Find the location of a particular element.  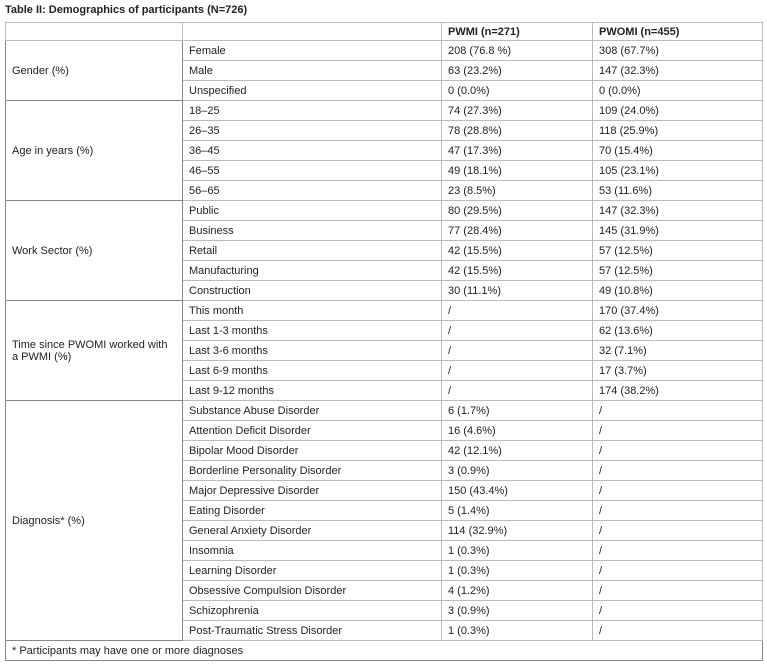

row-label: Schizophrenia is located at coordinates (312, 610).